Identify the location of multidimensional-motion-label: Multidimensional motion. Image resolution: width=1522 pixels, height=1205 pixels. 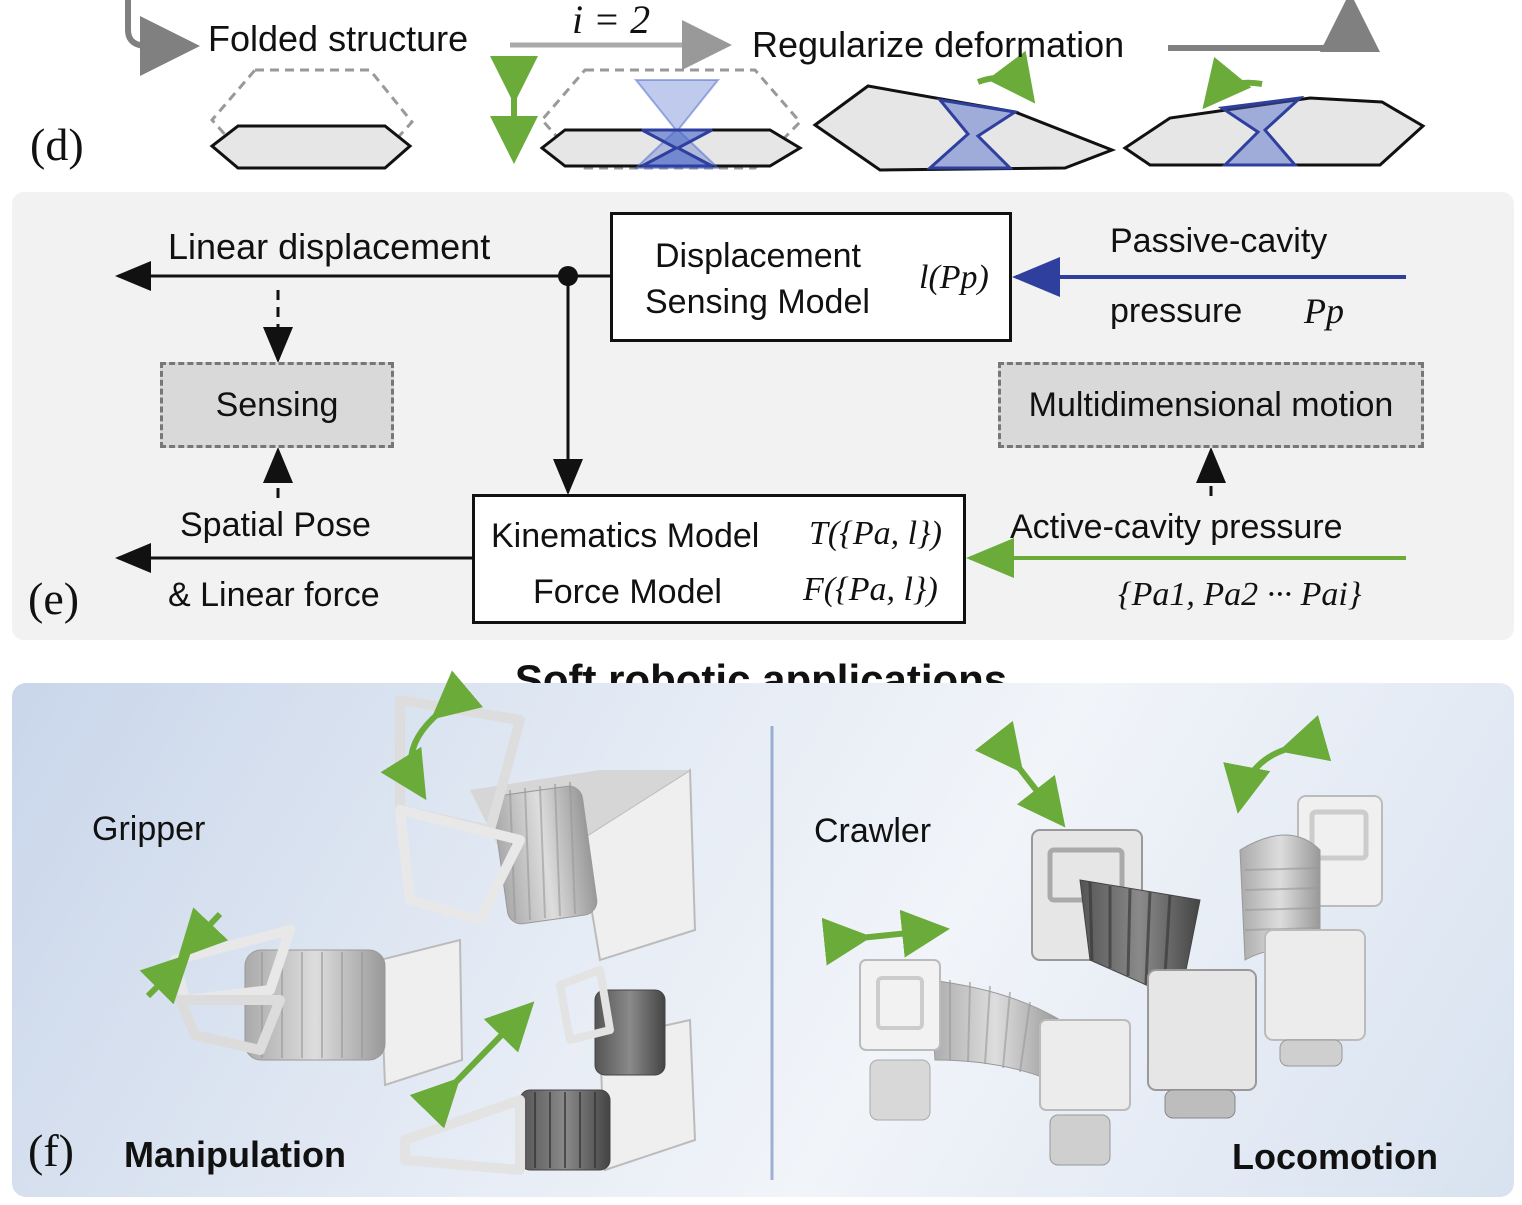
(1211, 404).